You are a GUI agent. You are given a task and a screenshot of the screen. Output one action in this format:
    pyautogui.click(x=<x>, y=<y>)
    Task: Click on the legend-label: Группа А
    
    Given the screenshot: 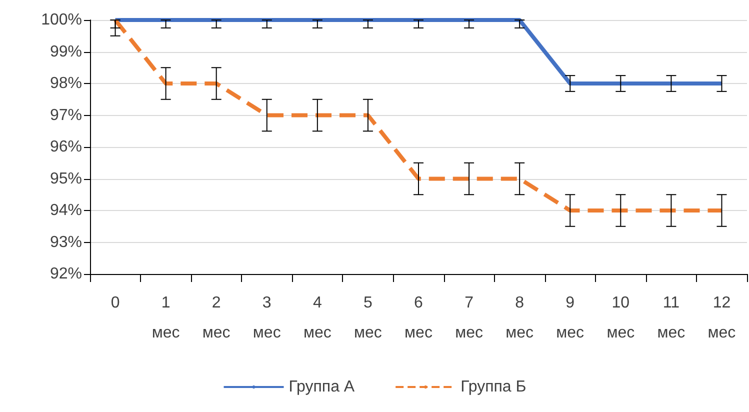 What is the action you would take?
    pyautogui.click(x=321, y=387)
    